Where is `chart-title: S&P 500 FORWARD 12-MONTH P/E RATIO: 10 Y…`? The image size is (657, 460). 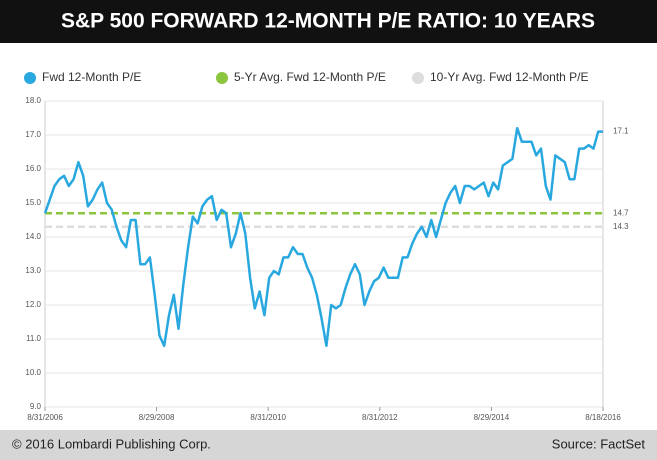
chart-title: S&P 500 FORWARD 12-MONTH P/E RATIO: 10 Y… is located at coordinates (328, 21).